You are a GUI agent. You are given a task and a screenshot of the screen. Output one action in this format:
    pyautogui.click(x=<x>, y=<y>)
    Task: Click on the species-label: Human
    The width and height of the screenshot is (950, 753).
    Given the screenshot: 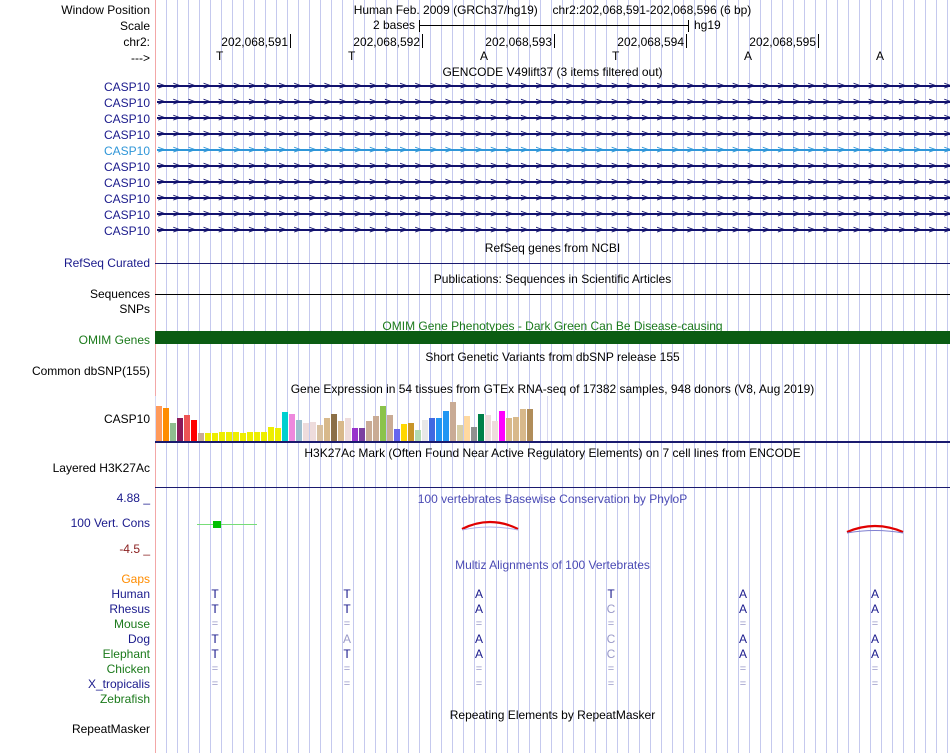 What is the action you would take?
    pyautogui.click(x=130, y=594)
    